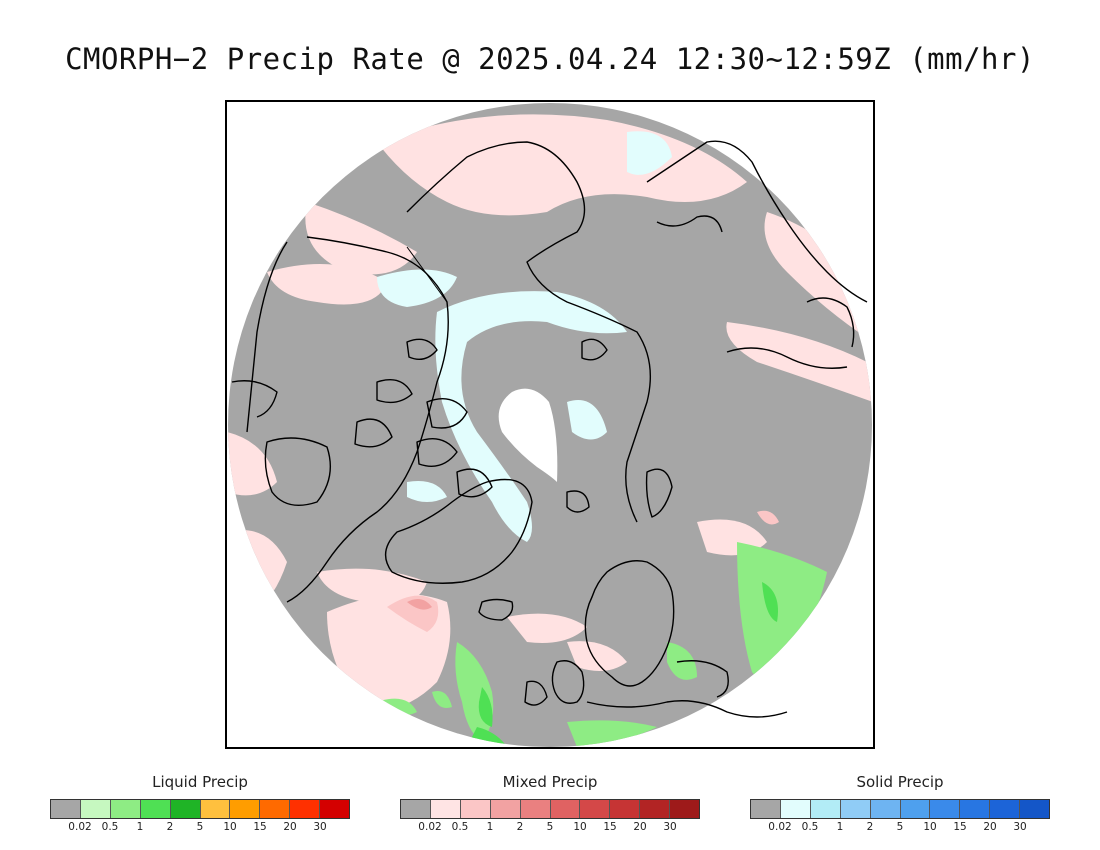  What do you see at coordinates (659, 493) in the screenshot?
I see `coastline-novaya-zemlya` at bounding box center [659, 493].